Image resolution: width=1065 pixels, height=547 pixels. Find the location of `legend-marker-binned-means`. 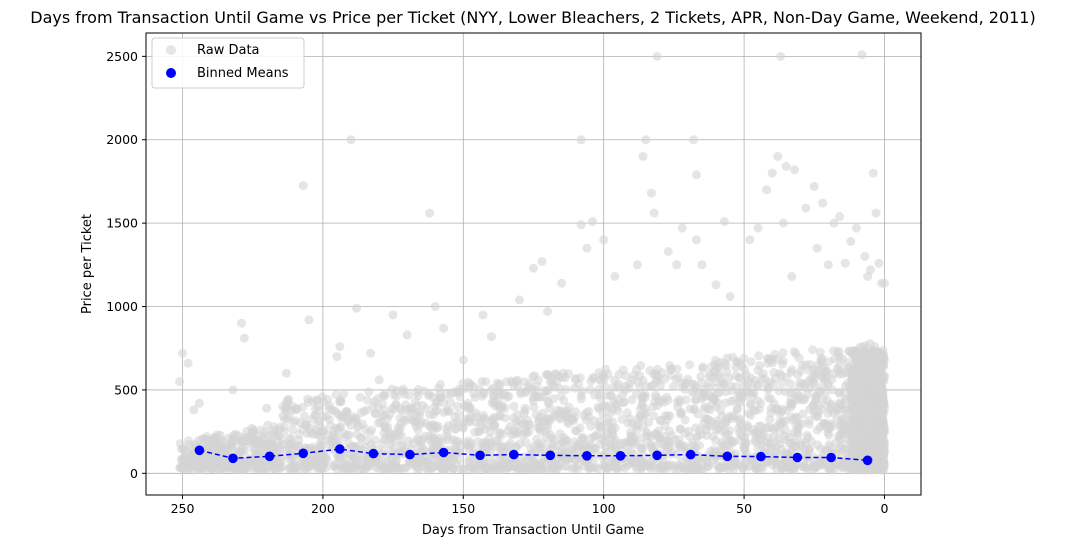

legend-marker-binned-means is located at coordinates (171, 73).